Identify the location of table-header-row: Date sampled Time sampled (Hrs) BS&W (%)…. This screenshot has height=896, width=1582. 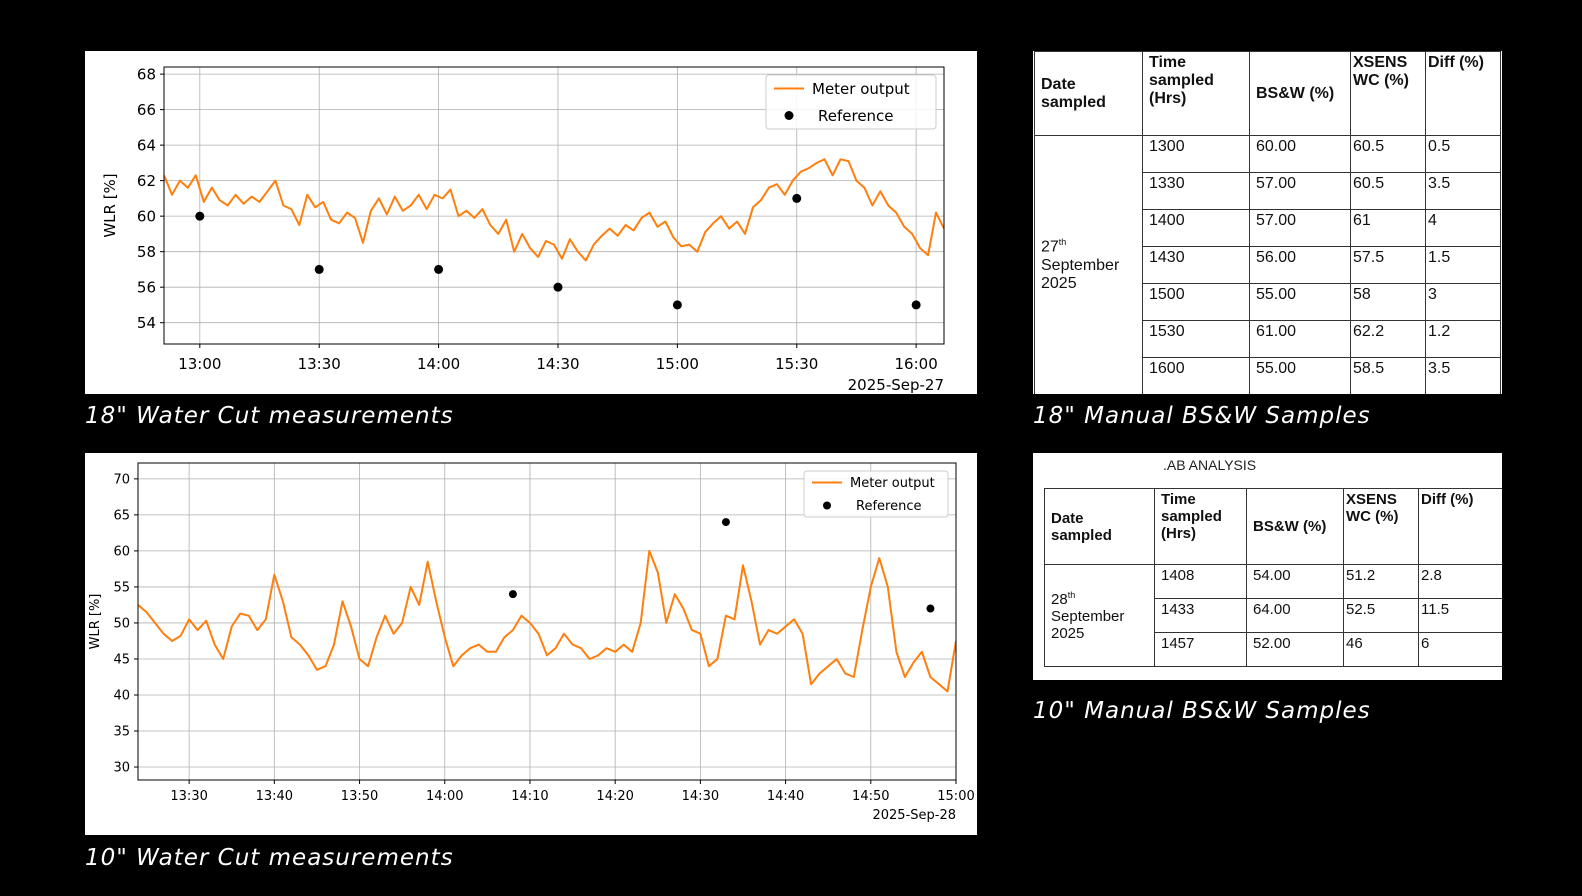
(1273, 526).